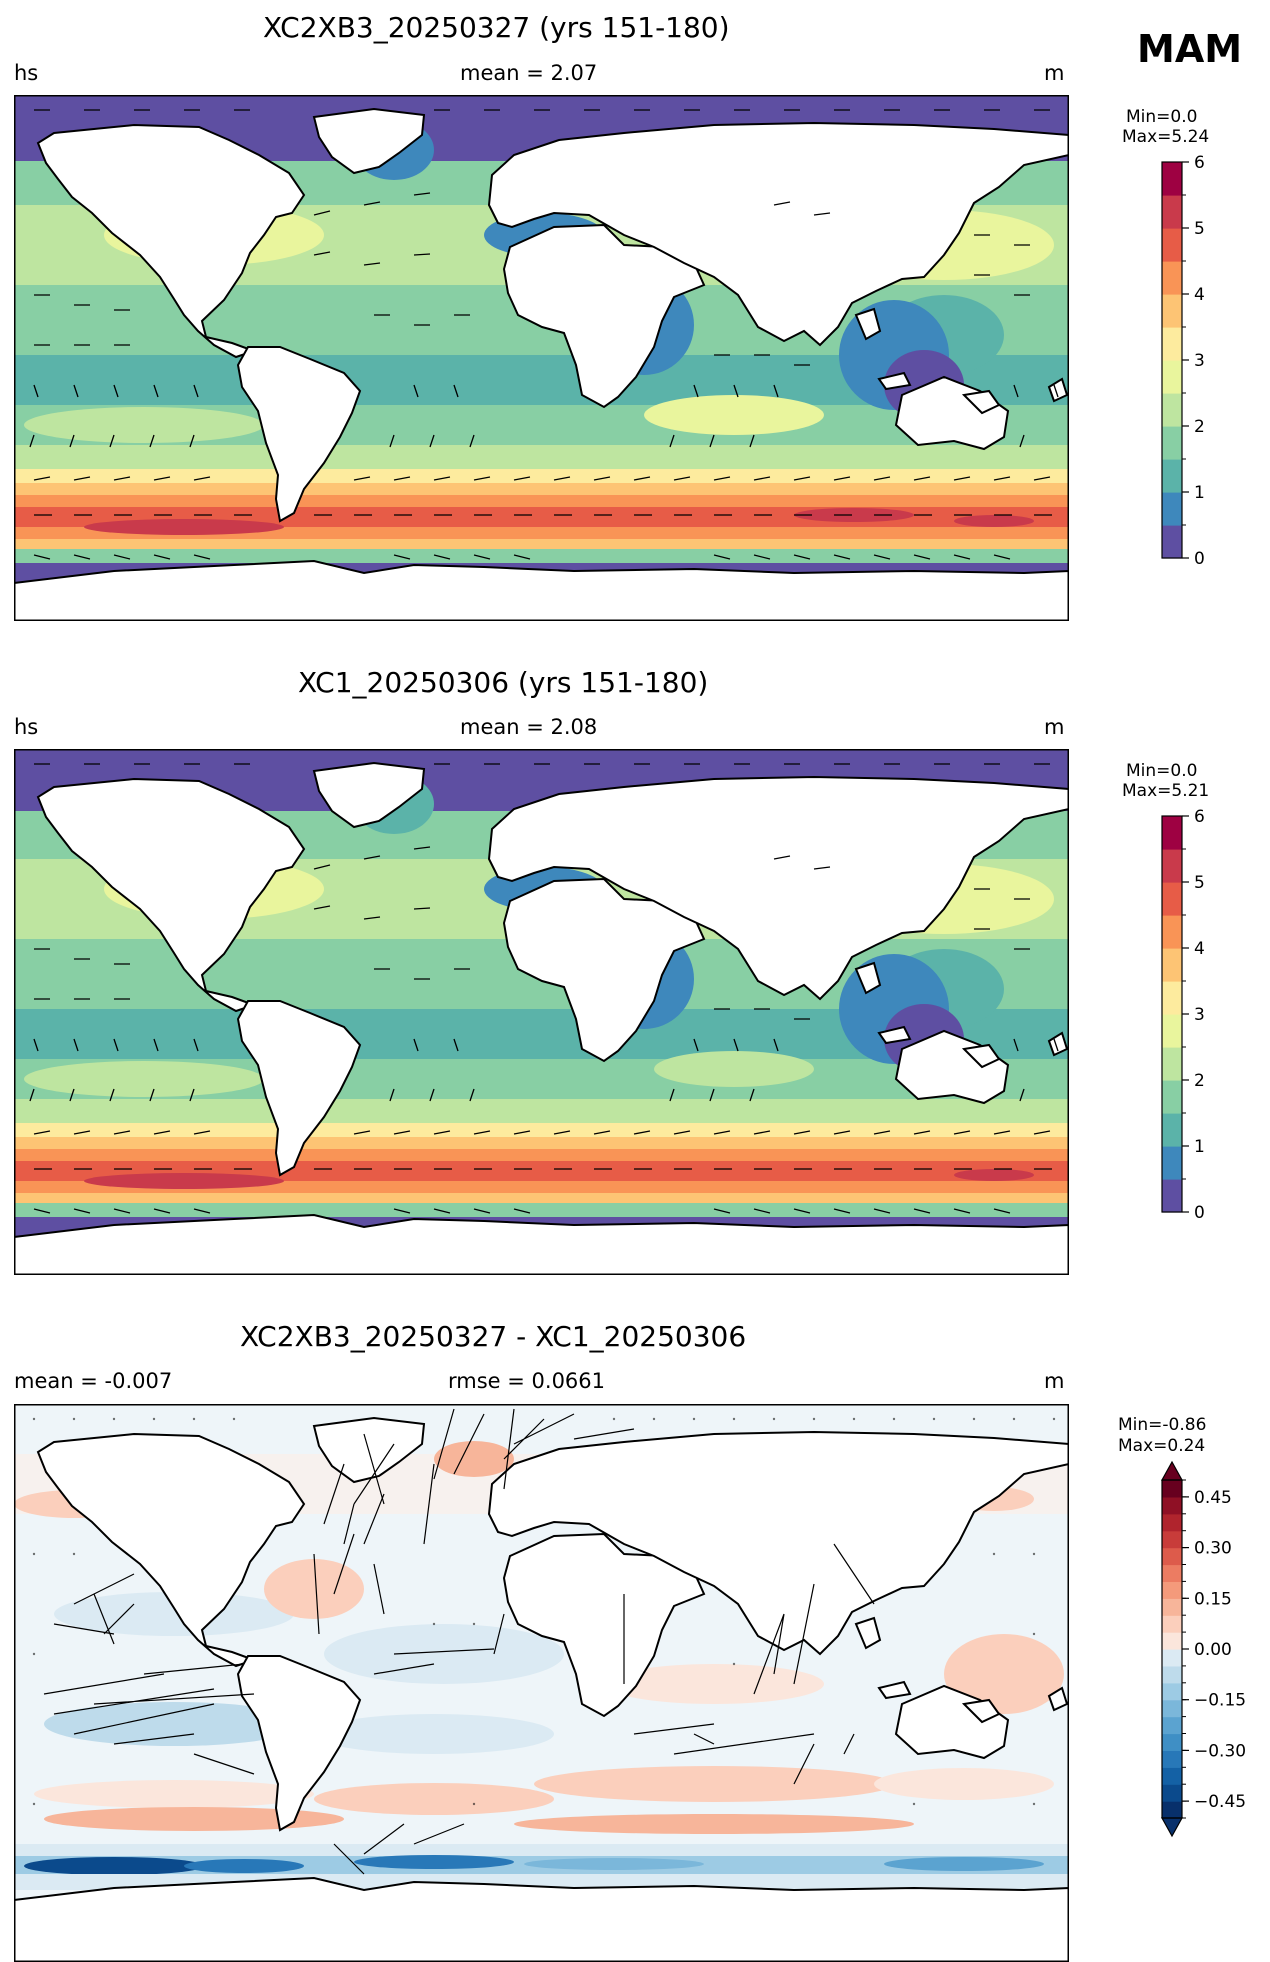  What do you see at coordinates (26, 727) in the screenshot?
I see `panel-2-left-label: hs` at bounding box center [26, 727].